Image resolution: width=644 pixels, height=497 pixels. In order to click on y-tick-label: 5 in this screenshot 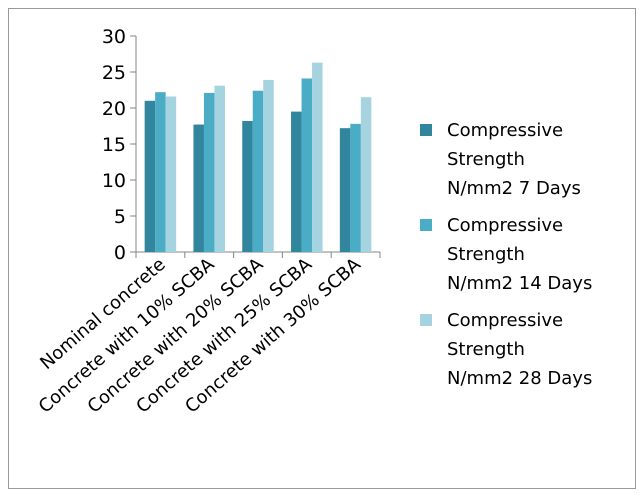, I will do `click(120, 217)`.